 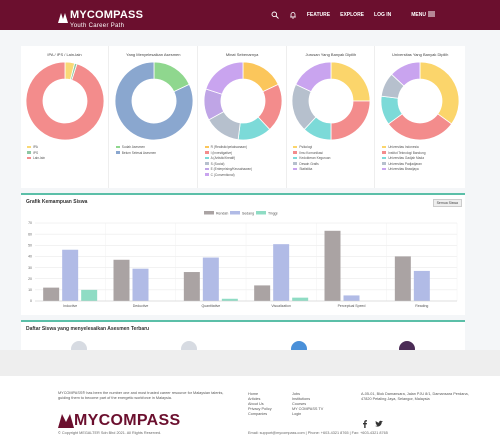 What do you see at coordinates (221, 152) in the screenshot?
I see `legend-label: I (Investigative)` at bounding box center [221, 152].